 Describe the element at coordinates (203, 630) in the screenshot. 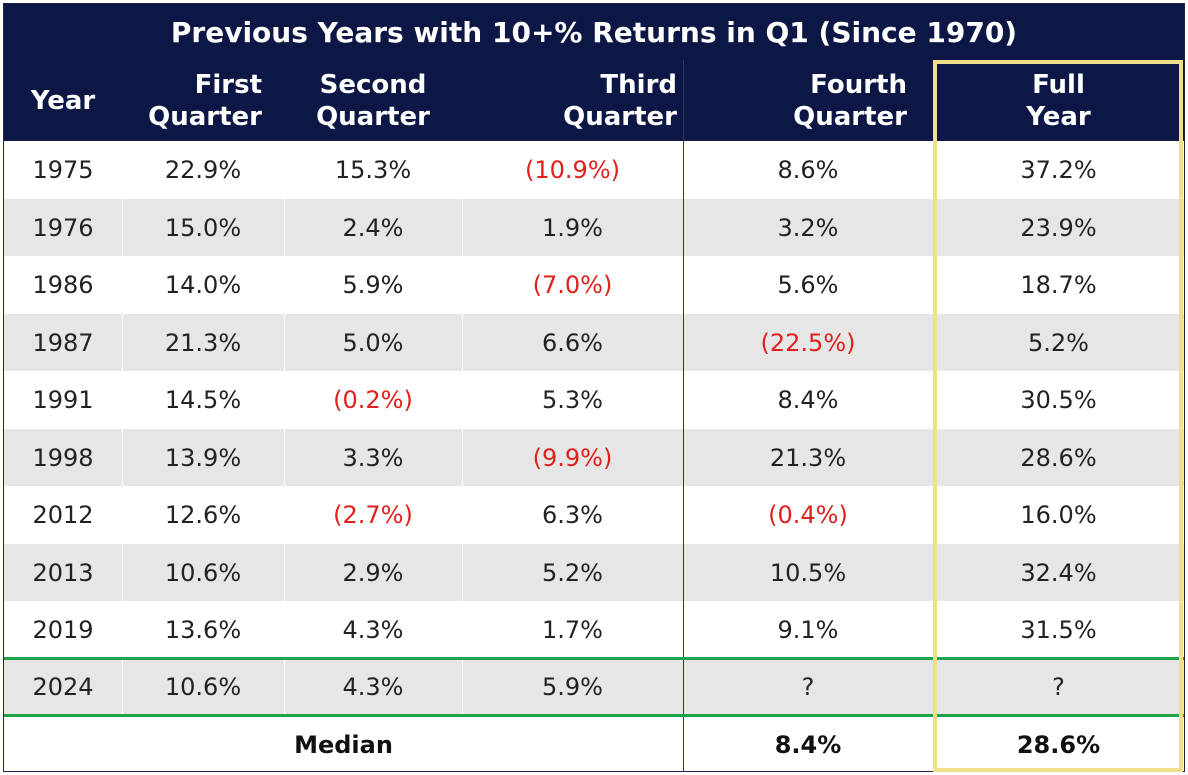

I see `cell-q1: 13.6%` at that location.